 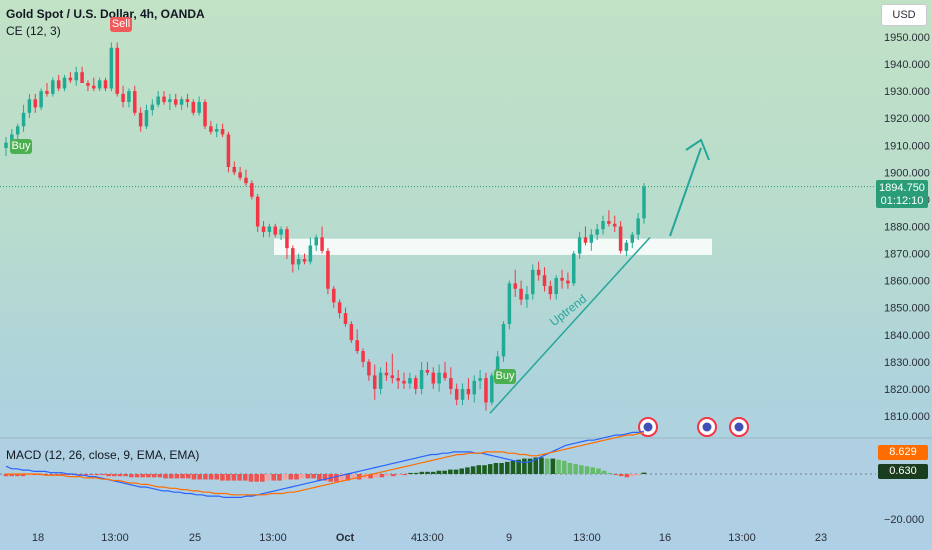 What do you see at coordinates (821, 538) in the screenshot?
I see `time-tick-label: 23` at bounding box center [821, 538].